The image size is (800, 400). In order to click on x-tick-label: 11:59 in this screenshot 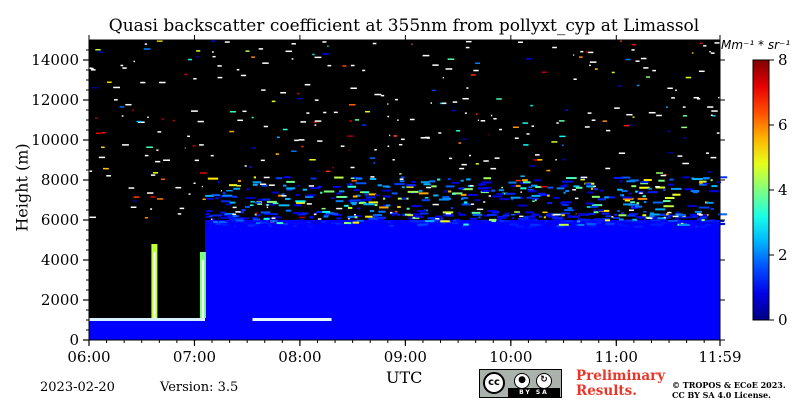, I will do `click(719, 357)`.